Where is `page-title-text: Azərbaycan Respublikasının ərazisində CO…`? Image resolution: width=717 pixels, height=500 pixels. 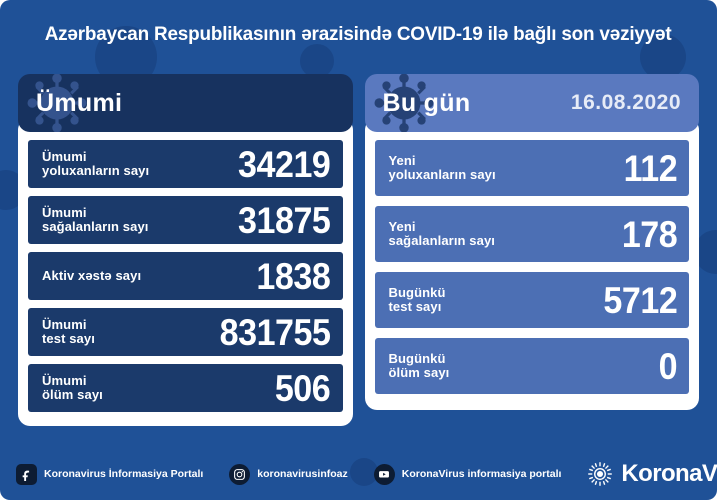 page-title-text: Azərbaycan Respublikasının ərazisində CO… is located at coordinates (358, 33).